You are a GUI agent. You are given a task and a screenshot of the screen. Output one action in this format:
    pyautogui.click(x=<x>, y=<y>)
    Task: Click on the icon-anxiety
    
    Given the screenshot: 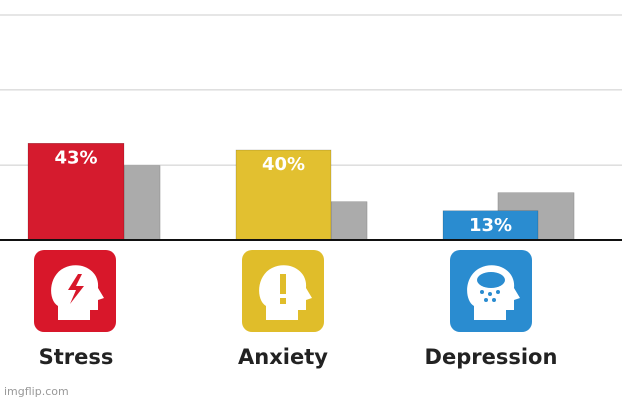 What is the action you would take?
    pyautogui.click(x=283, y=291)
    